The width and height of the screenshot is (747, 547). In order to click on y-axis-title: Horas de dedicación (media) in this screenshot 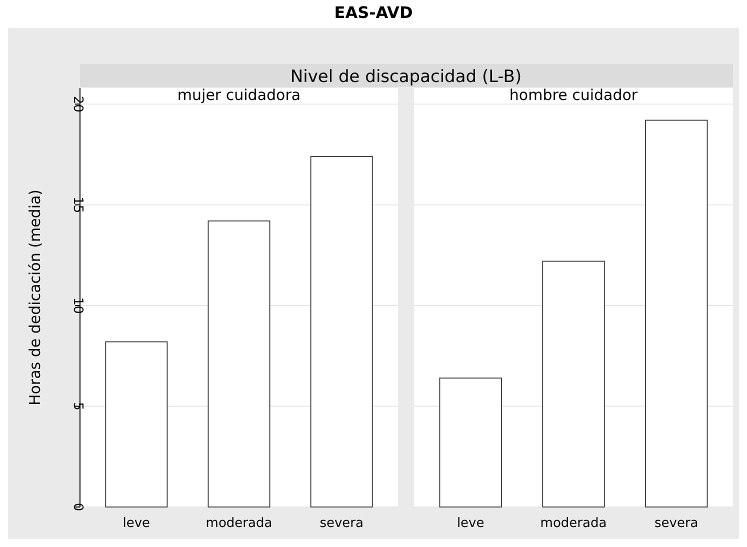, I will do `click(35, 297)`.